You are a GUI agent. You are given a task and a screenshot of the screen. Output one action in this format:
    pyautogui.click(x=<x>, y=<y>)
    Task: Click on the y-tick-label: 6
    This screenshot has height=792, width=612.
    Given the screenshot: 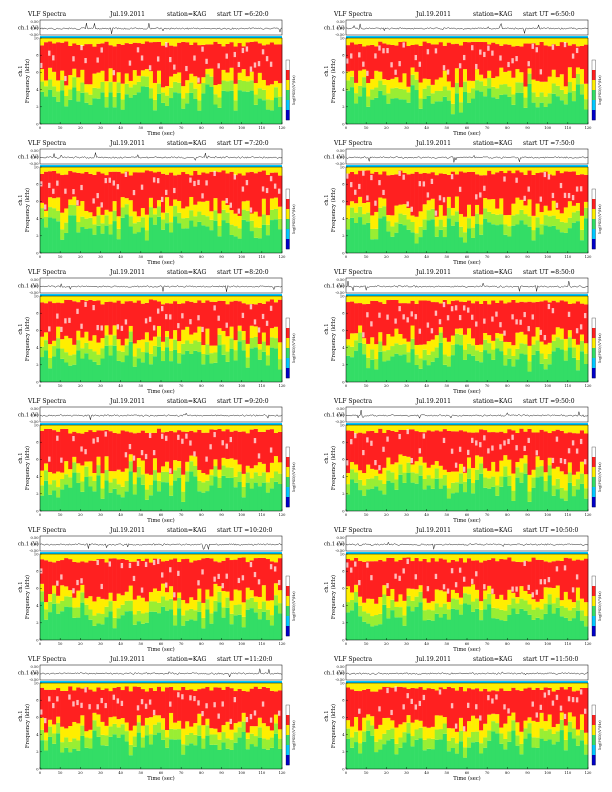 What is the action you would take?
    pyautogui.click(x=37, y=331)
    